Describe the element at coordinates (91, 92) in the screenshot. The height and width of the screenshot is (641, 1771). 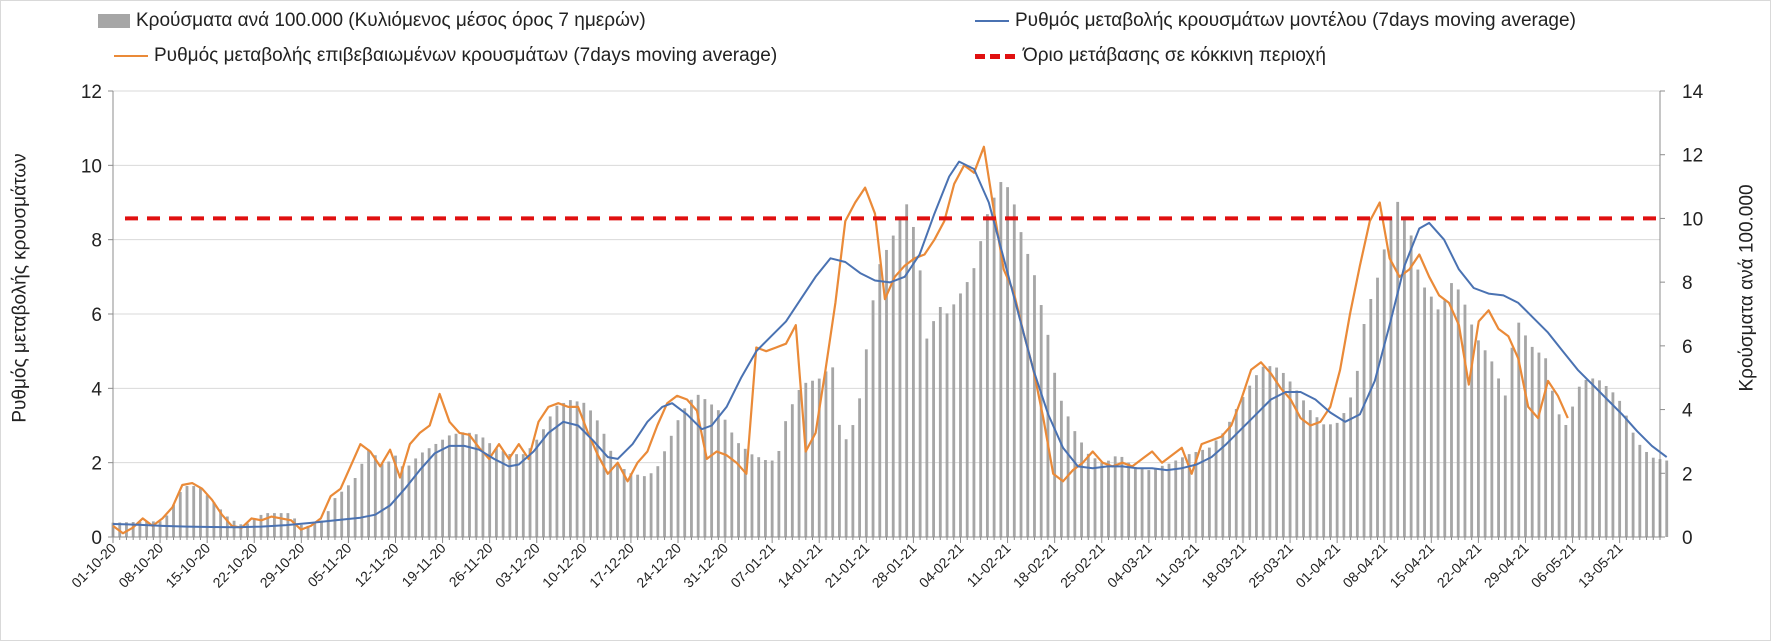
I see `y-left-tick-label: 12` at that location.